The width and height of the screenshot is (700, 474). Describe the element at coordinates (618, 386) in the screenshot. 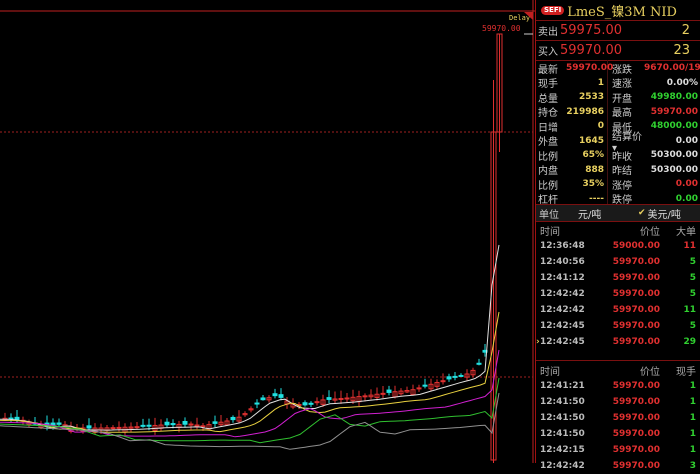

I see `table-row: 12:41:21 59970.00 1` at that location.